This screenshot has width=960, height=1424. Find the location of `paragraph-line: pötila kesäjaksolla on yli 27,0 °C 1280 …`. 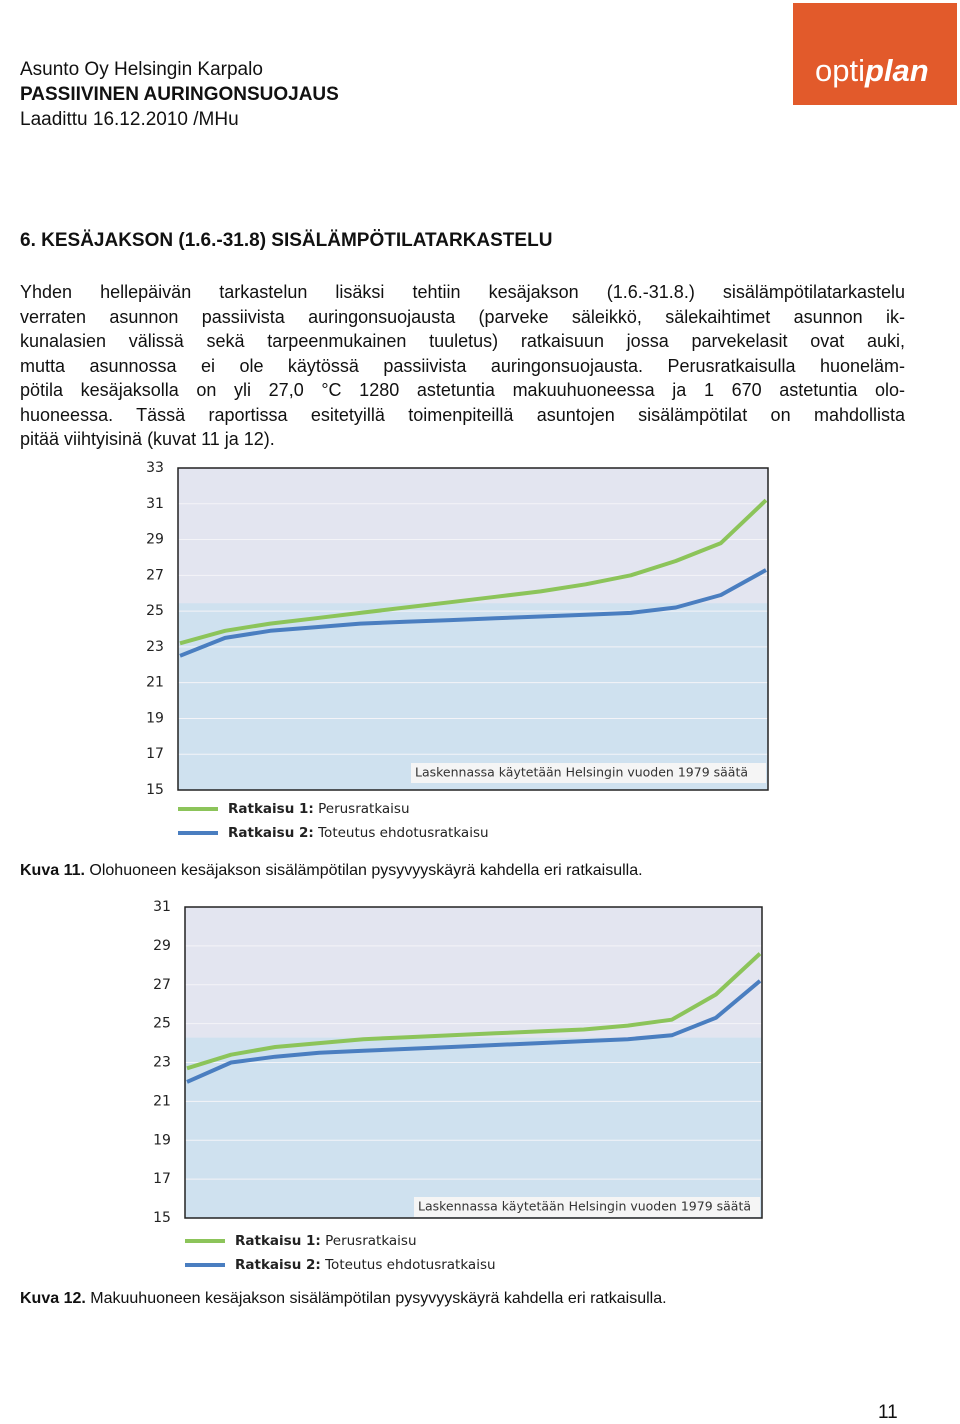

paragraph-line: pötila kesäjaksolla on yli 27,0 °C 1280 … is located at coordinates (462, 390).